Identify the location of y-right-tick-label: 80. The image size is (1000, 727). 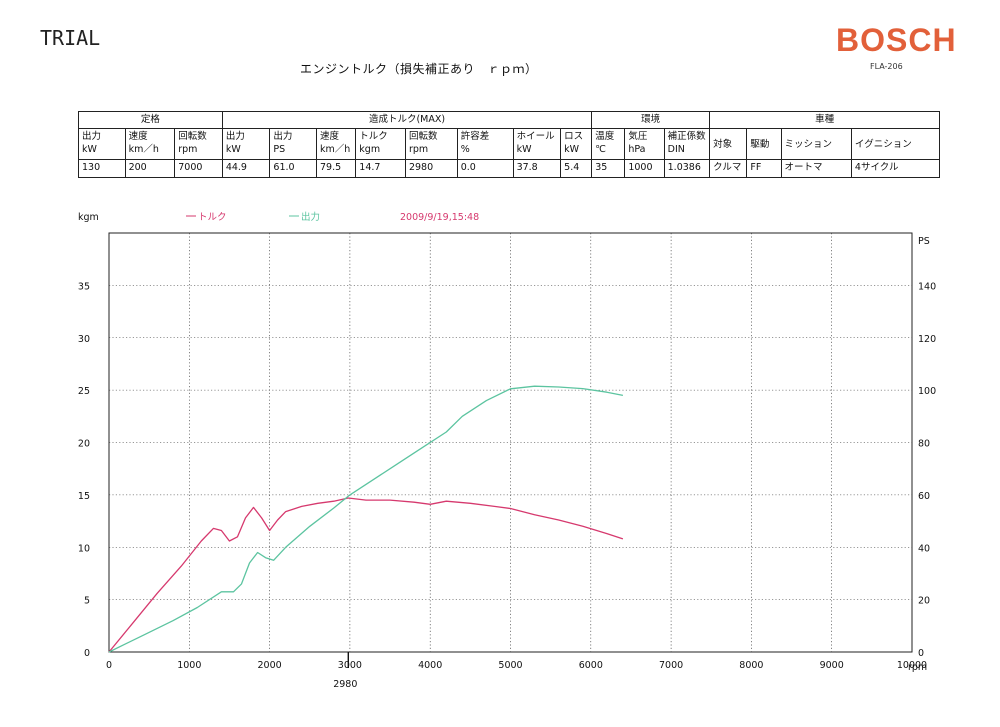
(924, 444).